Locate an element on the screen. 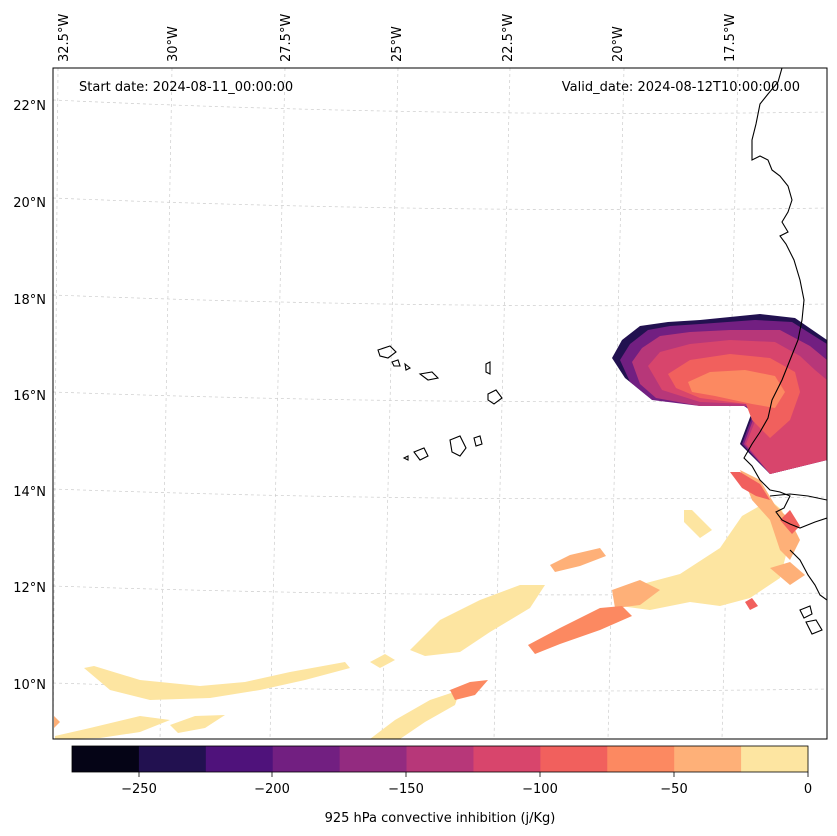 The width and height of the screenshot is (837, 836). lat-label: 10°N is located at coordinates (29, 685).